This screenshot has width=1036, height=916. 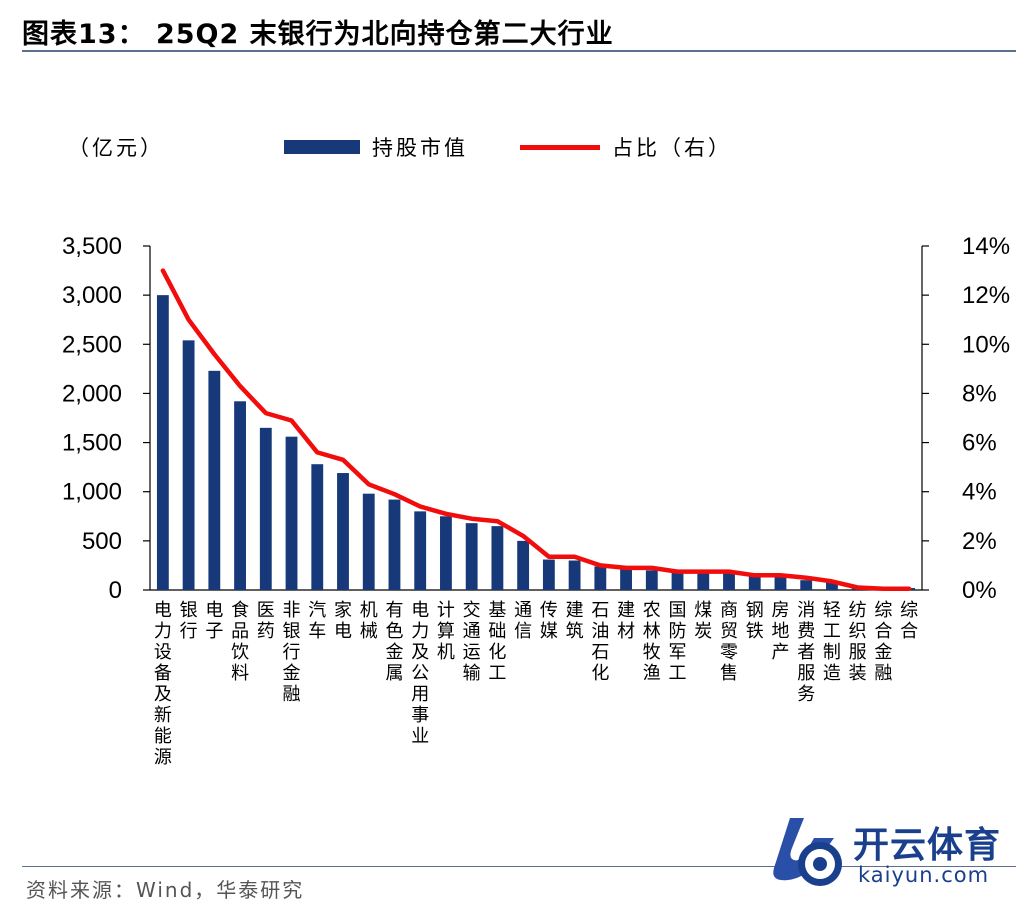 I want to click on legend-label-share: 占比（右）, so click(x=672, y=148).